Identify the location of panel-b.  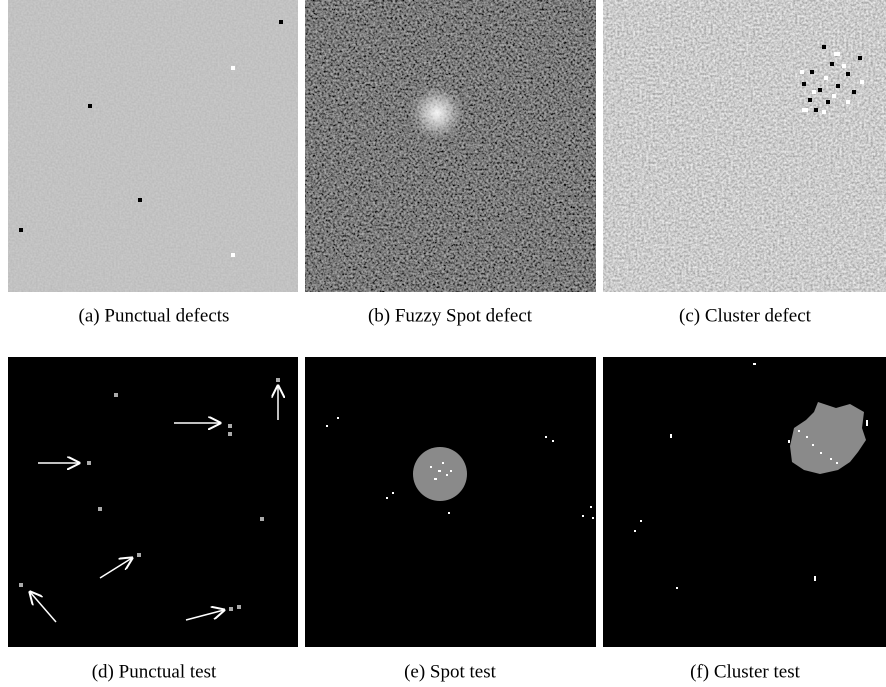
(450, 146).